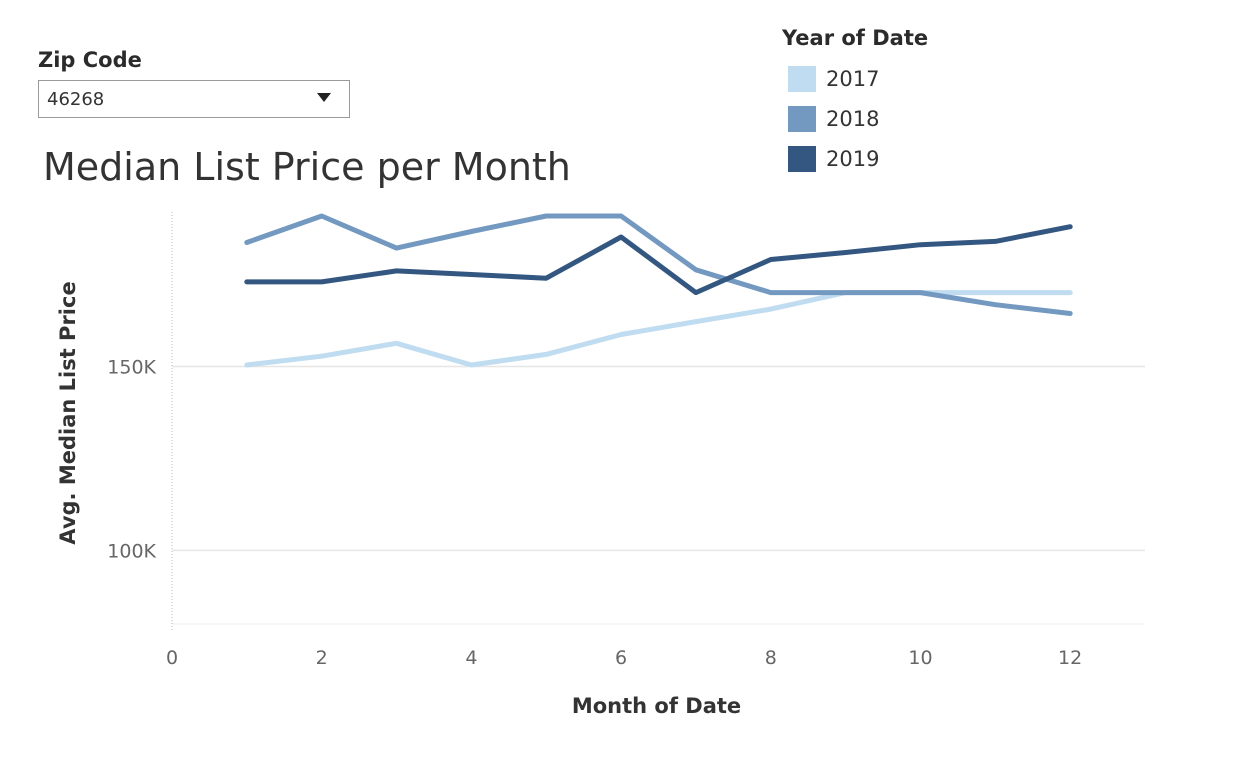  Describe the element at coordinates (621, 658) in the screenshot. I see `x-tick-label: 6` at that location.